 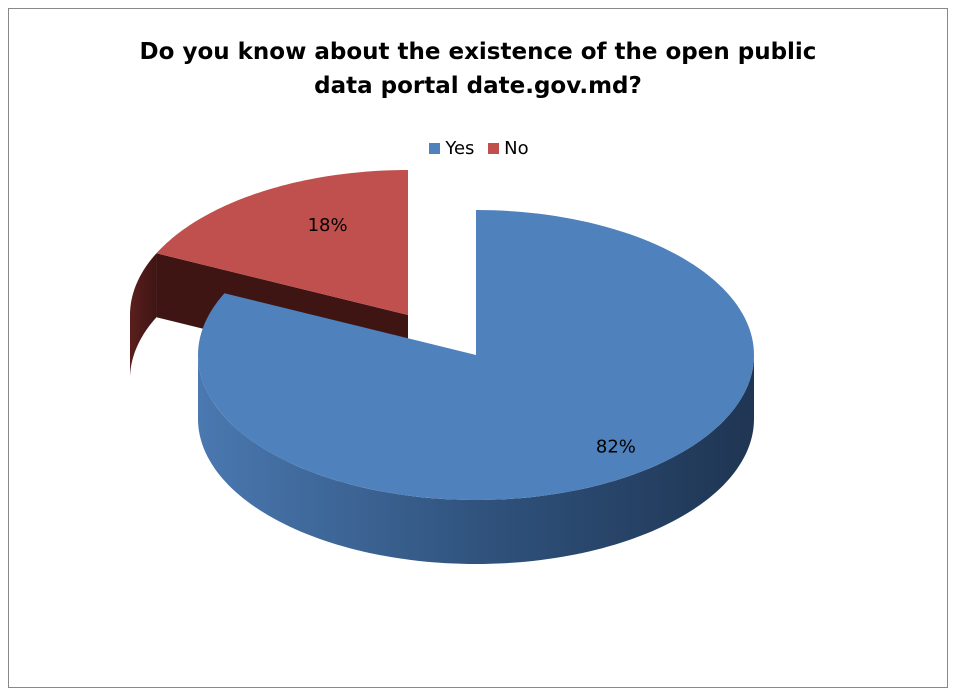 I want to click on slice-no, so click(x=282, y=242).